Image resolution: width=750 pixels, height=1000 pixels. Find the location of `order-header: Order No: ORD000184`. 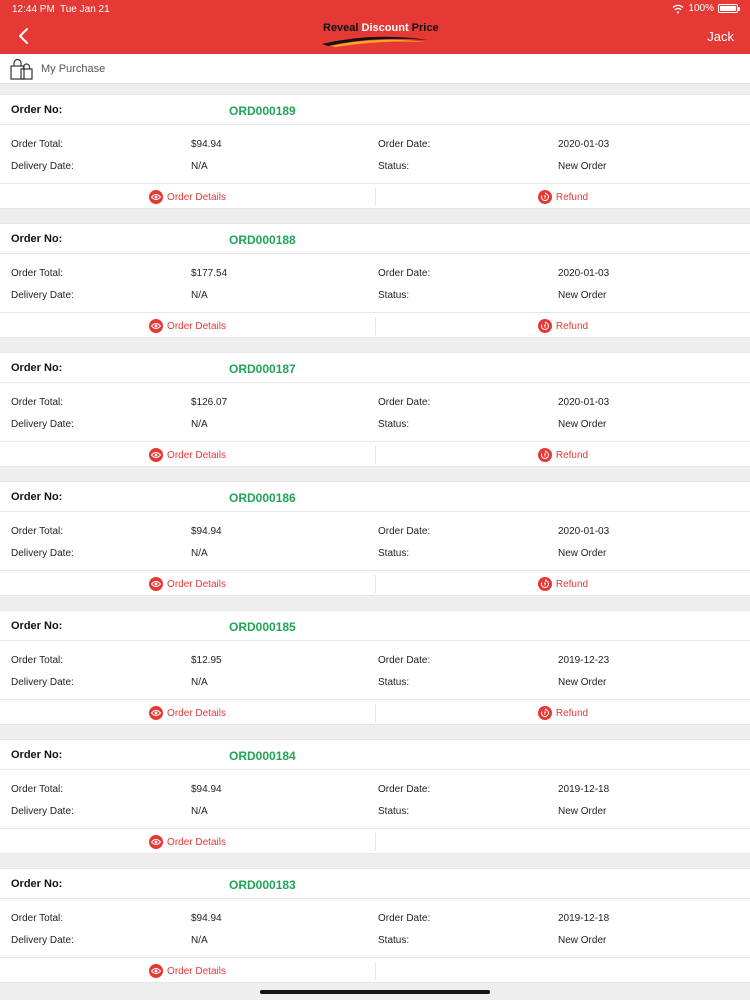

order-header: Order No: ORD000184 is located at coordinates (375, 755).